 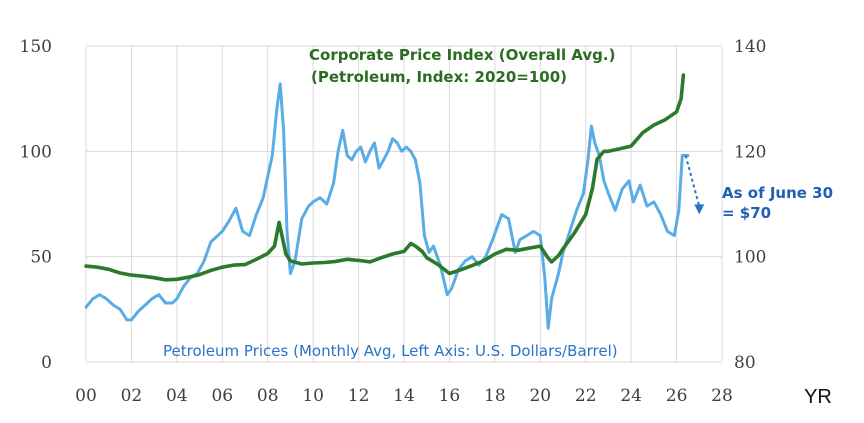 What do you see at coordinates (677, 396) in the screenshot?
I see `x-axis-tick-label: 26` at bounding box center [677, 396].